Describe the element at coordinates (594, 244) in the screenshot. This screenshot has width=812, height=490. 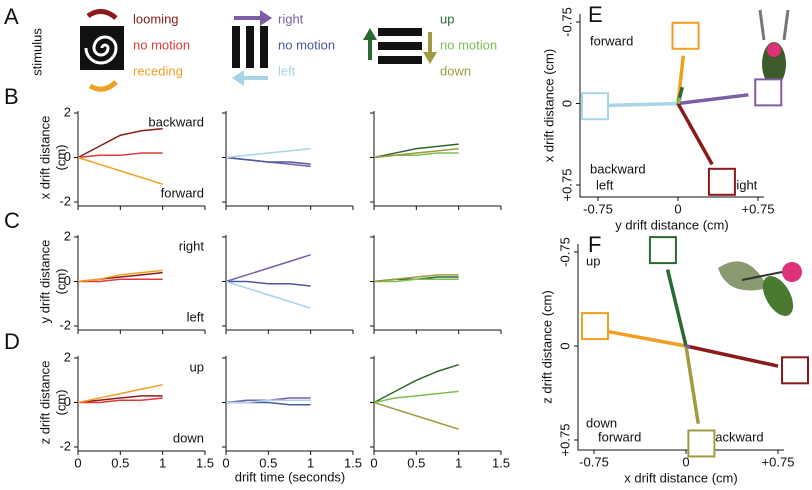
I see `panel-label: F` at that location.